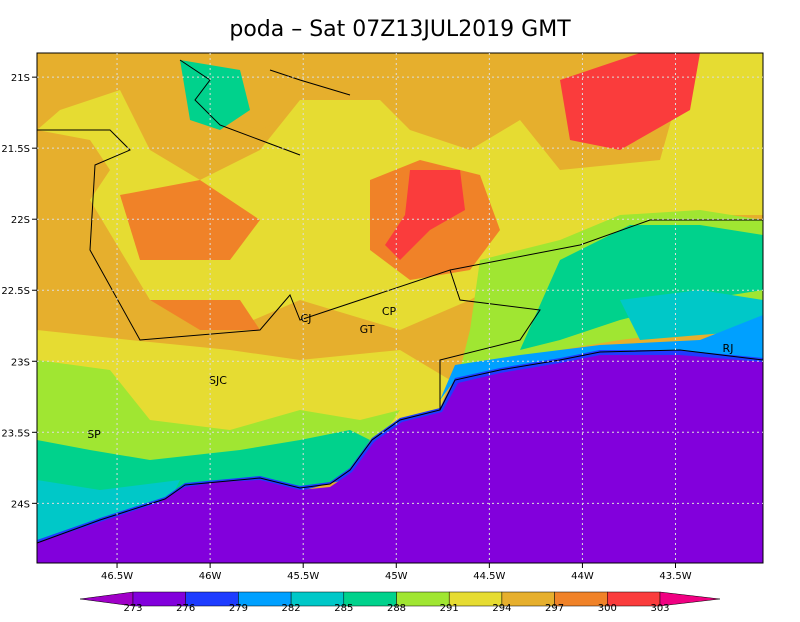 The width and height of the screenshot is (800, 622). I want to click on title: poda – Sat 07Z13JUL2019 GMT, so click(400, 29).